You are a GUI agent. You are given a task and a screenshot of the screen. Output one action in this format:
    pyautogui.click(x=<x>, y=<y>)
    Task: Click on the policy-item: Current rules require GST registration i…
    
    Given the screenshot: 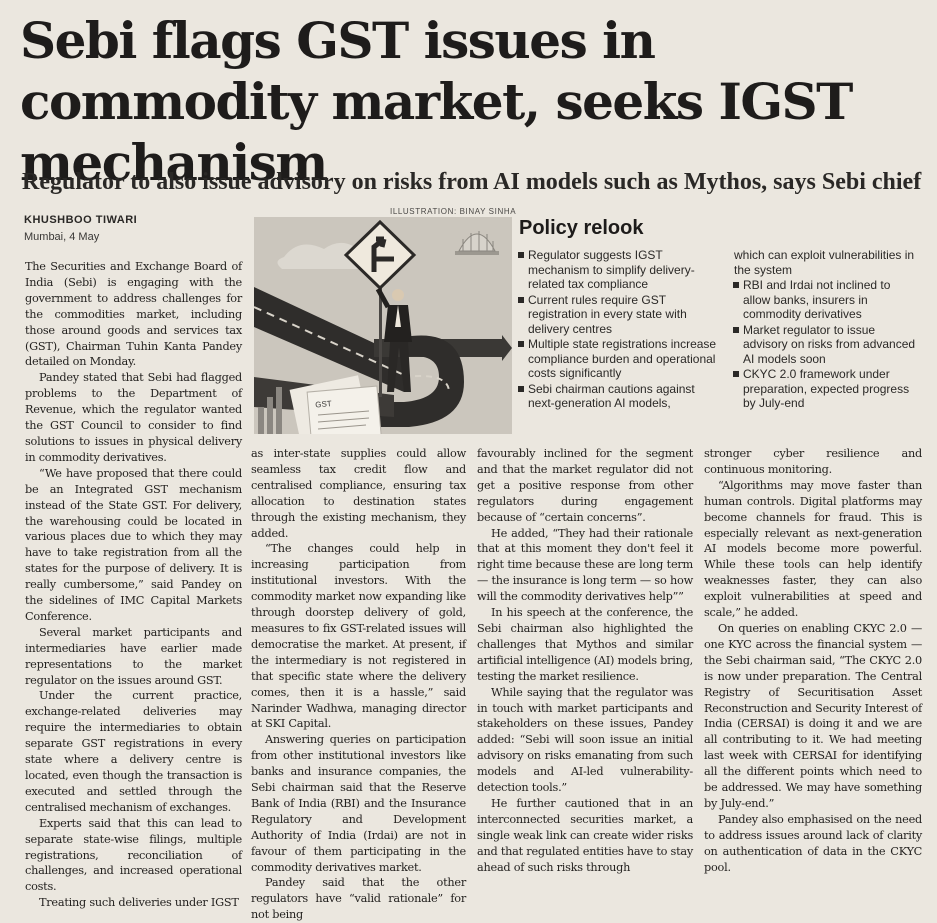 What is the action you would take?
    pyautogui.click(x=617, y=315)
    